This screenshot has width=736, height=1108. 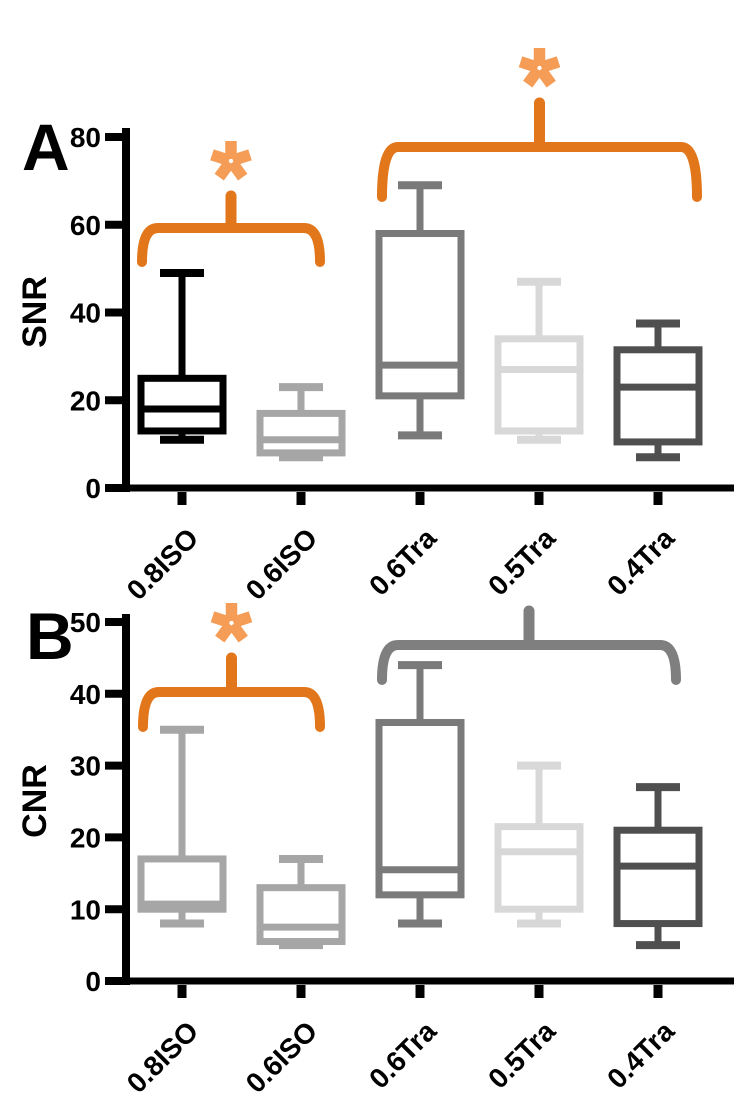 What do you see at coordinates (85, 137) in the screenshot?
I see `panel-a-ytick-label: 80` at bounding box center [85, 137].